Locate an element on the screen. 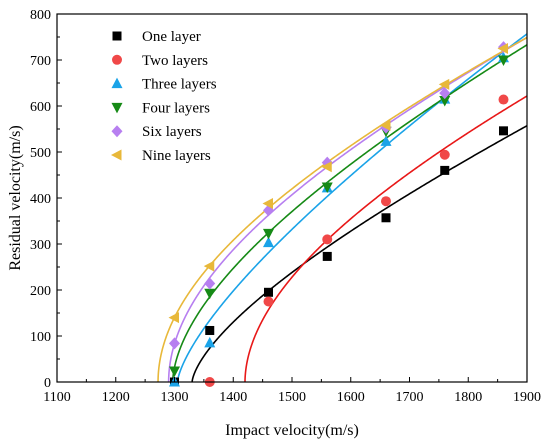 This screenshot has height=447, width=550. y-tick-label: 400 is located at coordinates (40, 199).